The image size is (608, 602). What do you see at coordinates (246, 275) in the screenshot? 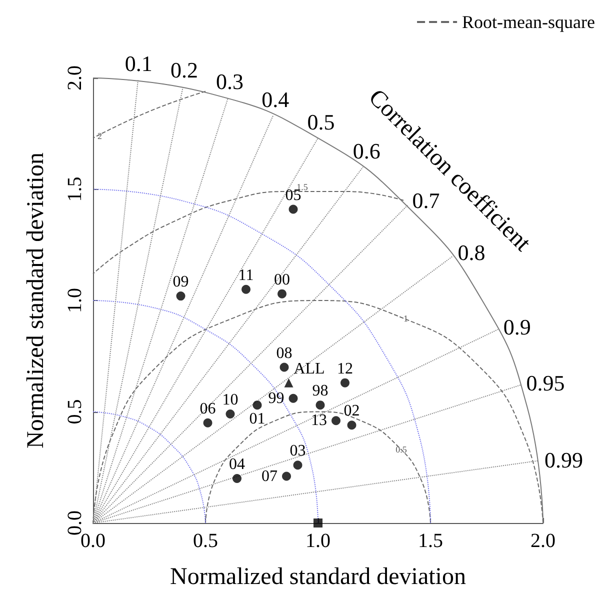
I see `annotation: 11` at bounding box center [246, 275].